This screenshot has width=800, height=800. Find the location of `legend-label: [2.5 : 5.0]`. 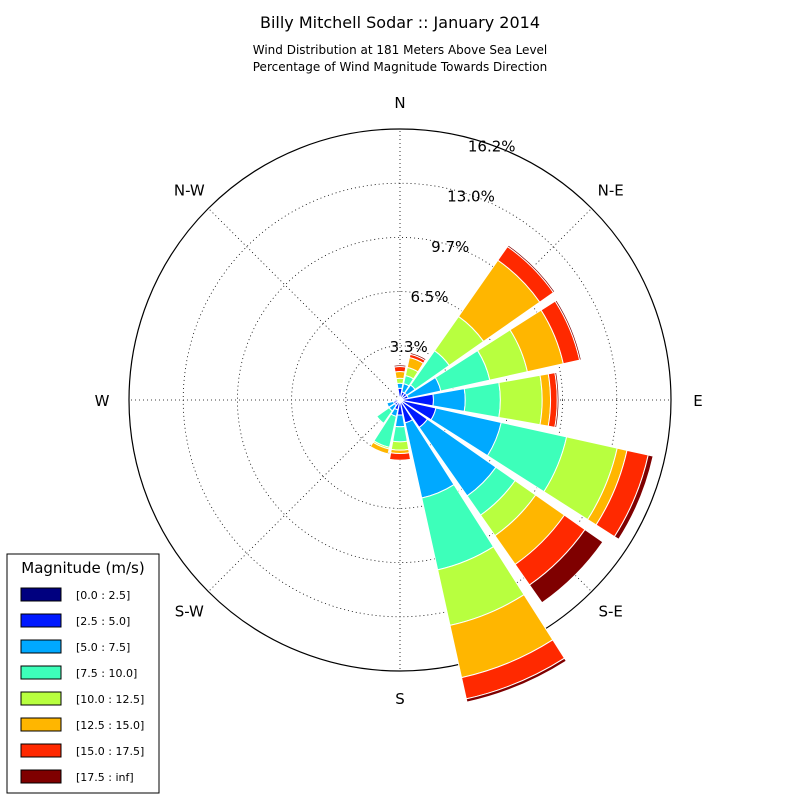

legend-label: [2.5 : 5.0] is located at coordinates (103, 621).